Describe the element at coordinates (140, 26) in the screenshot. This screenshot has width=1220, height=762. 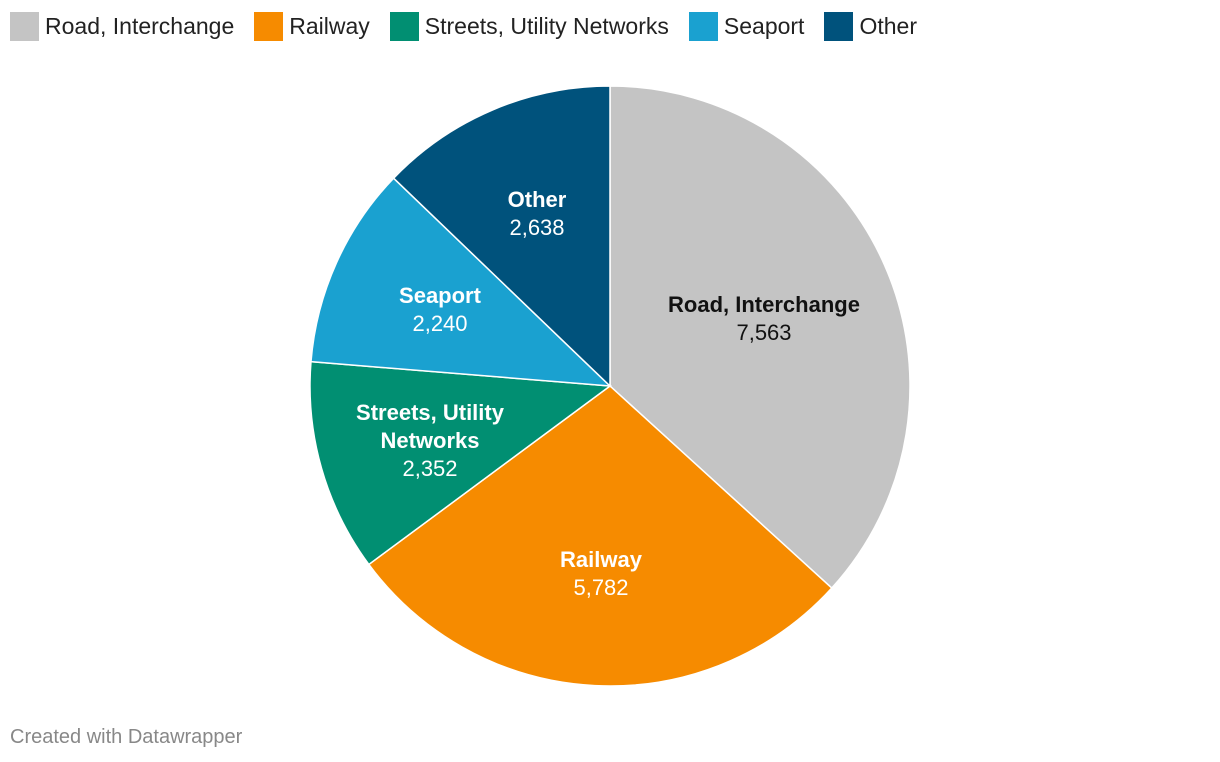
I see `legend-label: Road, Interchange` at that location.